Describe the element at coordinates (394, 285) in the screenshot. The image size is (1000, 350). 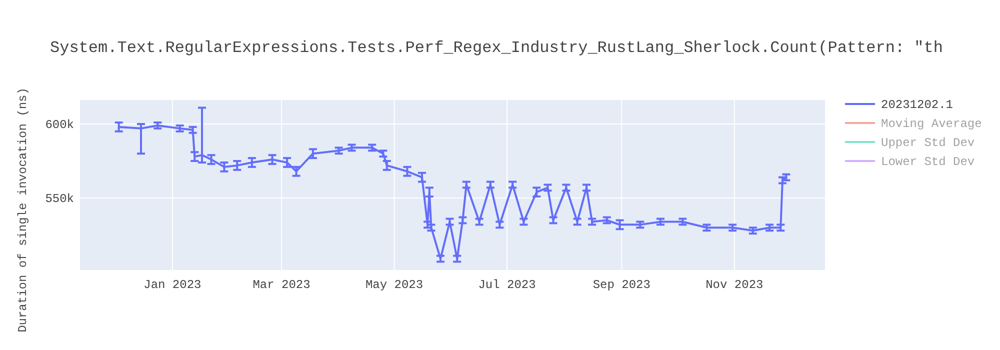
I see `x-tick-label: May 2023` at that location.